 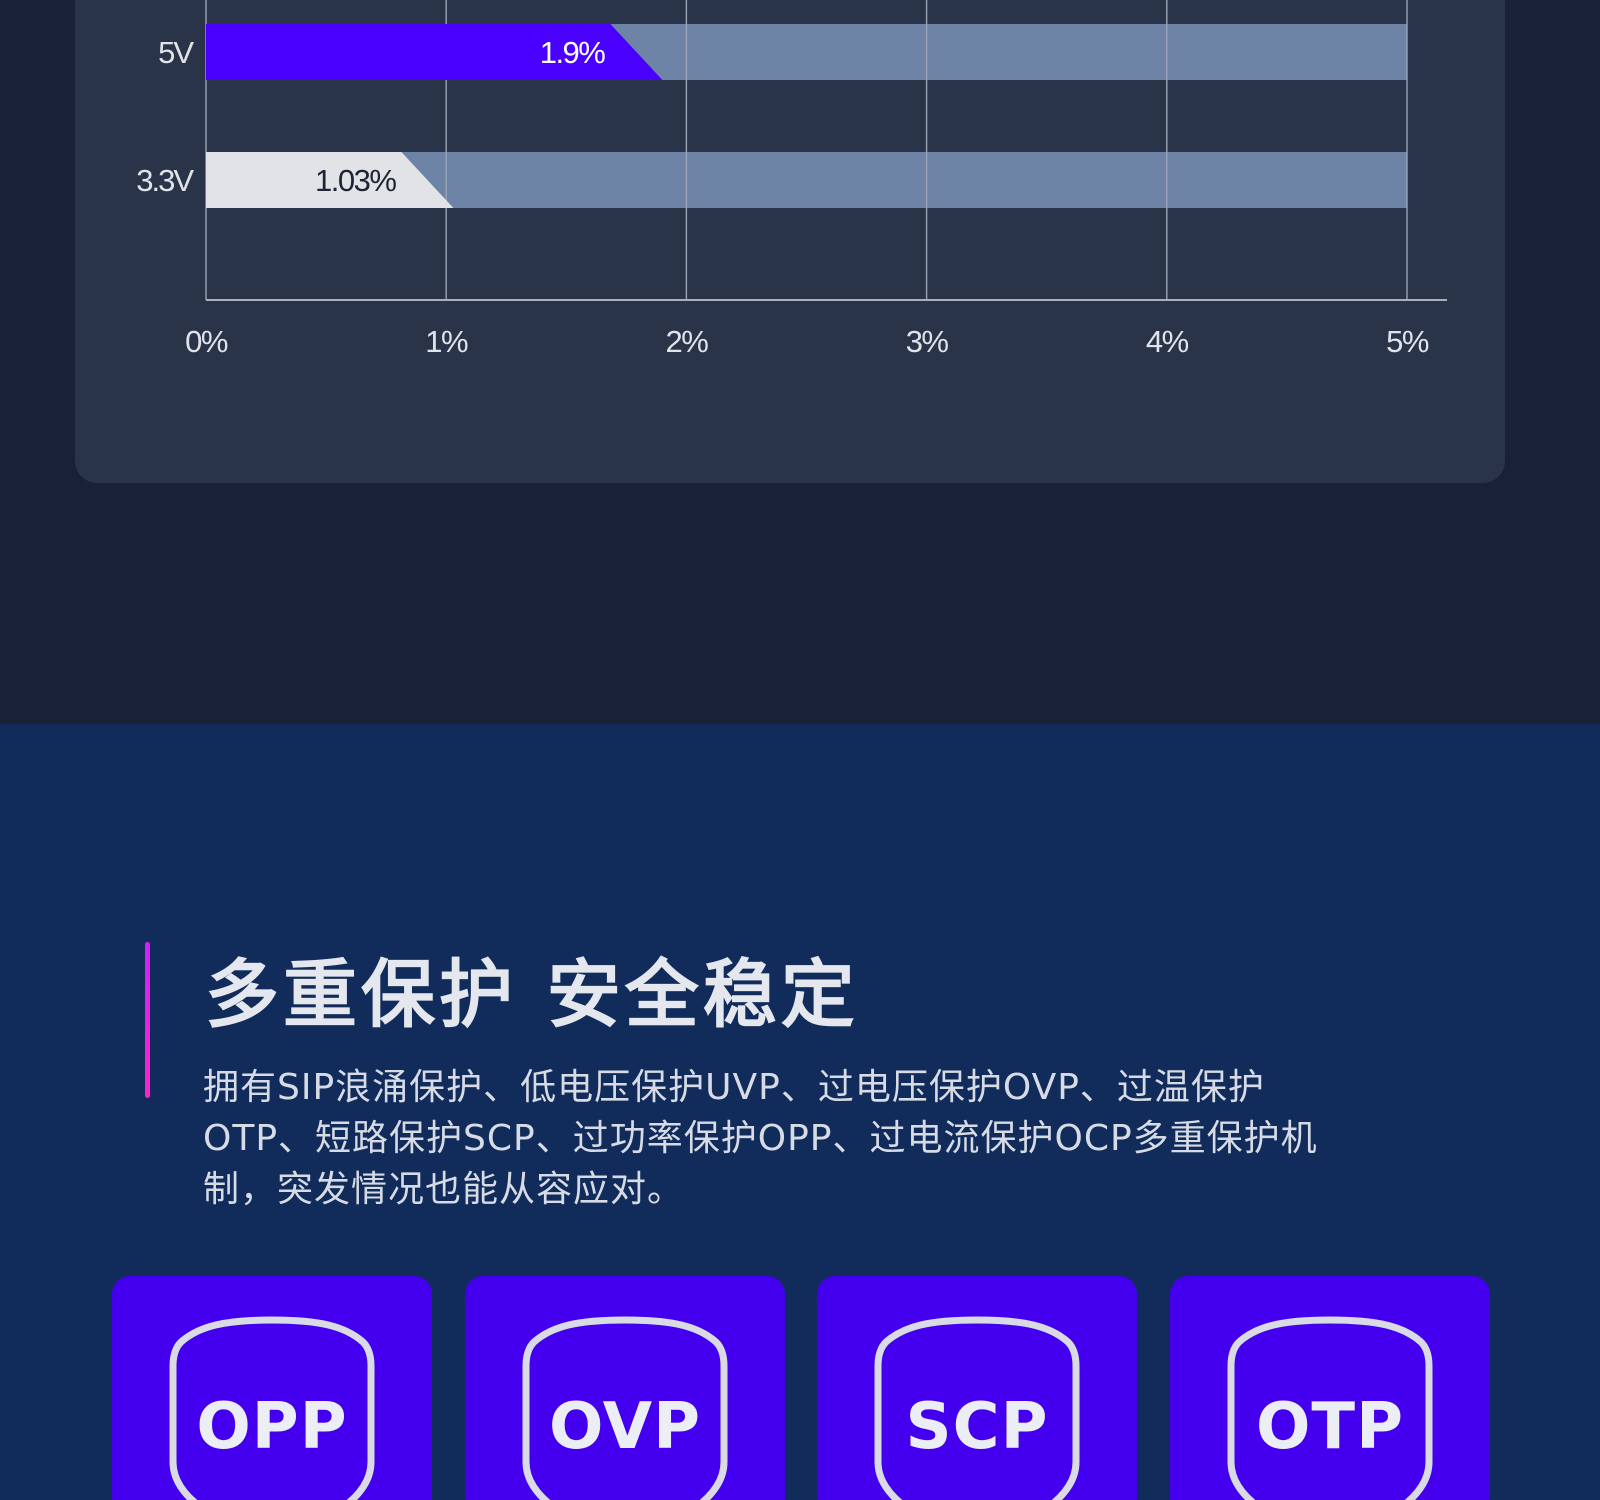 I want to click on data-label: 1.03%, so click(x=355, y=180).